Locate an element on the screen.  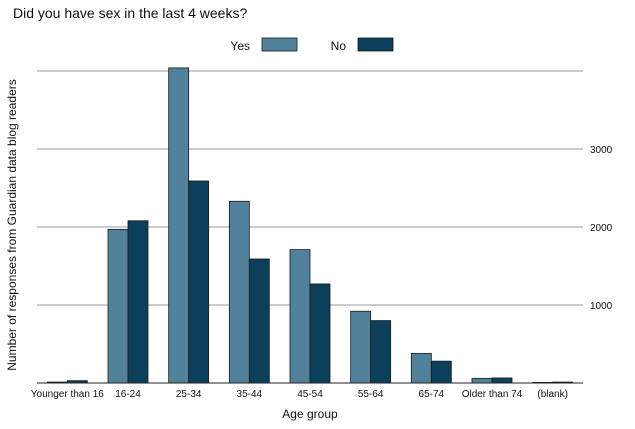
y-tick-label: 3000 is located at coordinates (601, 150).